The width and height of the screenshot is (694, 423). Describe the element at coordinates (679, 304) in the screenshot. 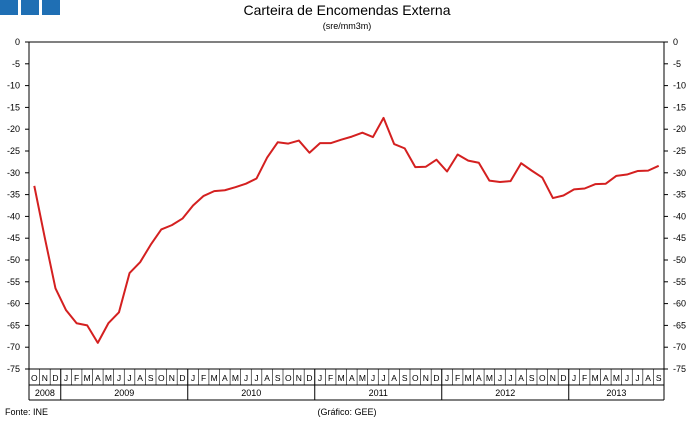

I see `y-tick-label-right: -60` at that location.